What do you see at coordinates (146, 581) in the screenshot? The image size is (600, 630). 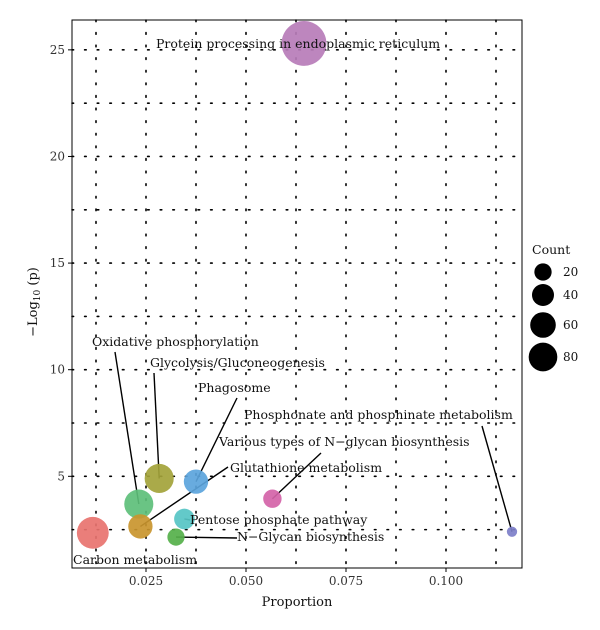 I see `x-tick-label: 0.025` at bounding box center [146, 581].